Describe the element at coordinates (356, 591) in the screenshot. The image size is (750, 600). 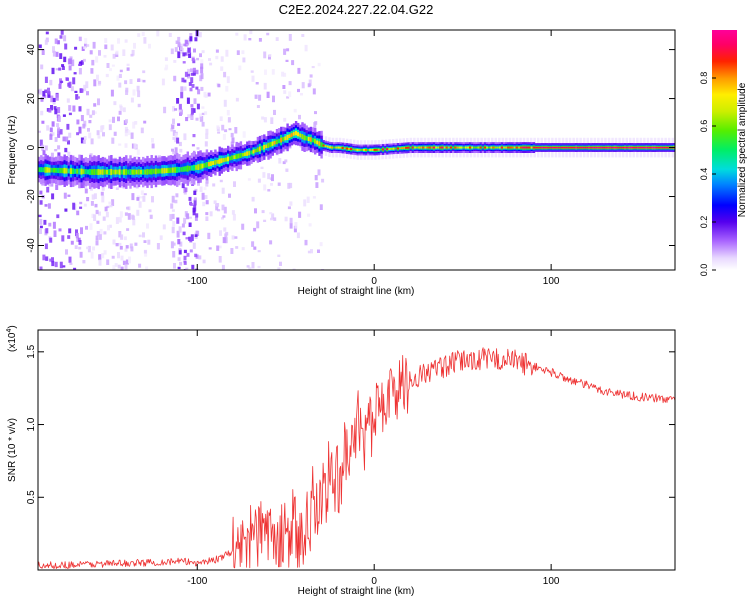
I see `snr-x-axis-label: Height of straight line (km)` at that location.